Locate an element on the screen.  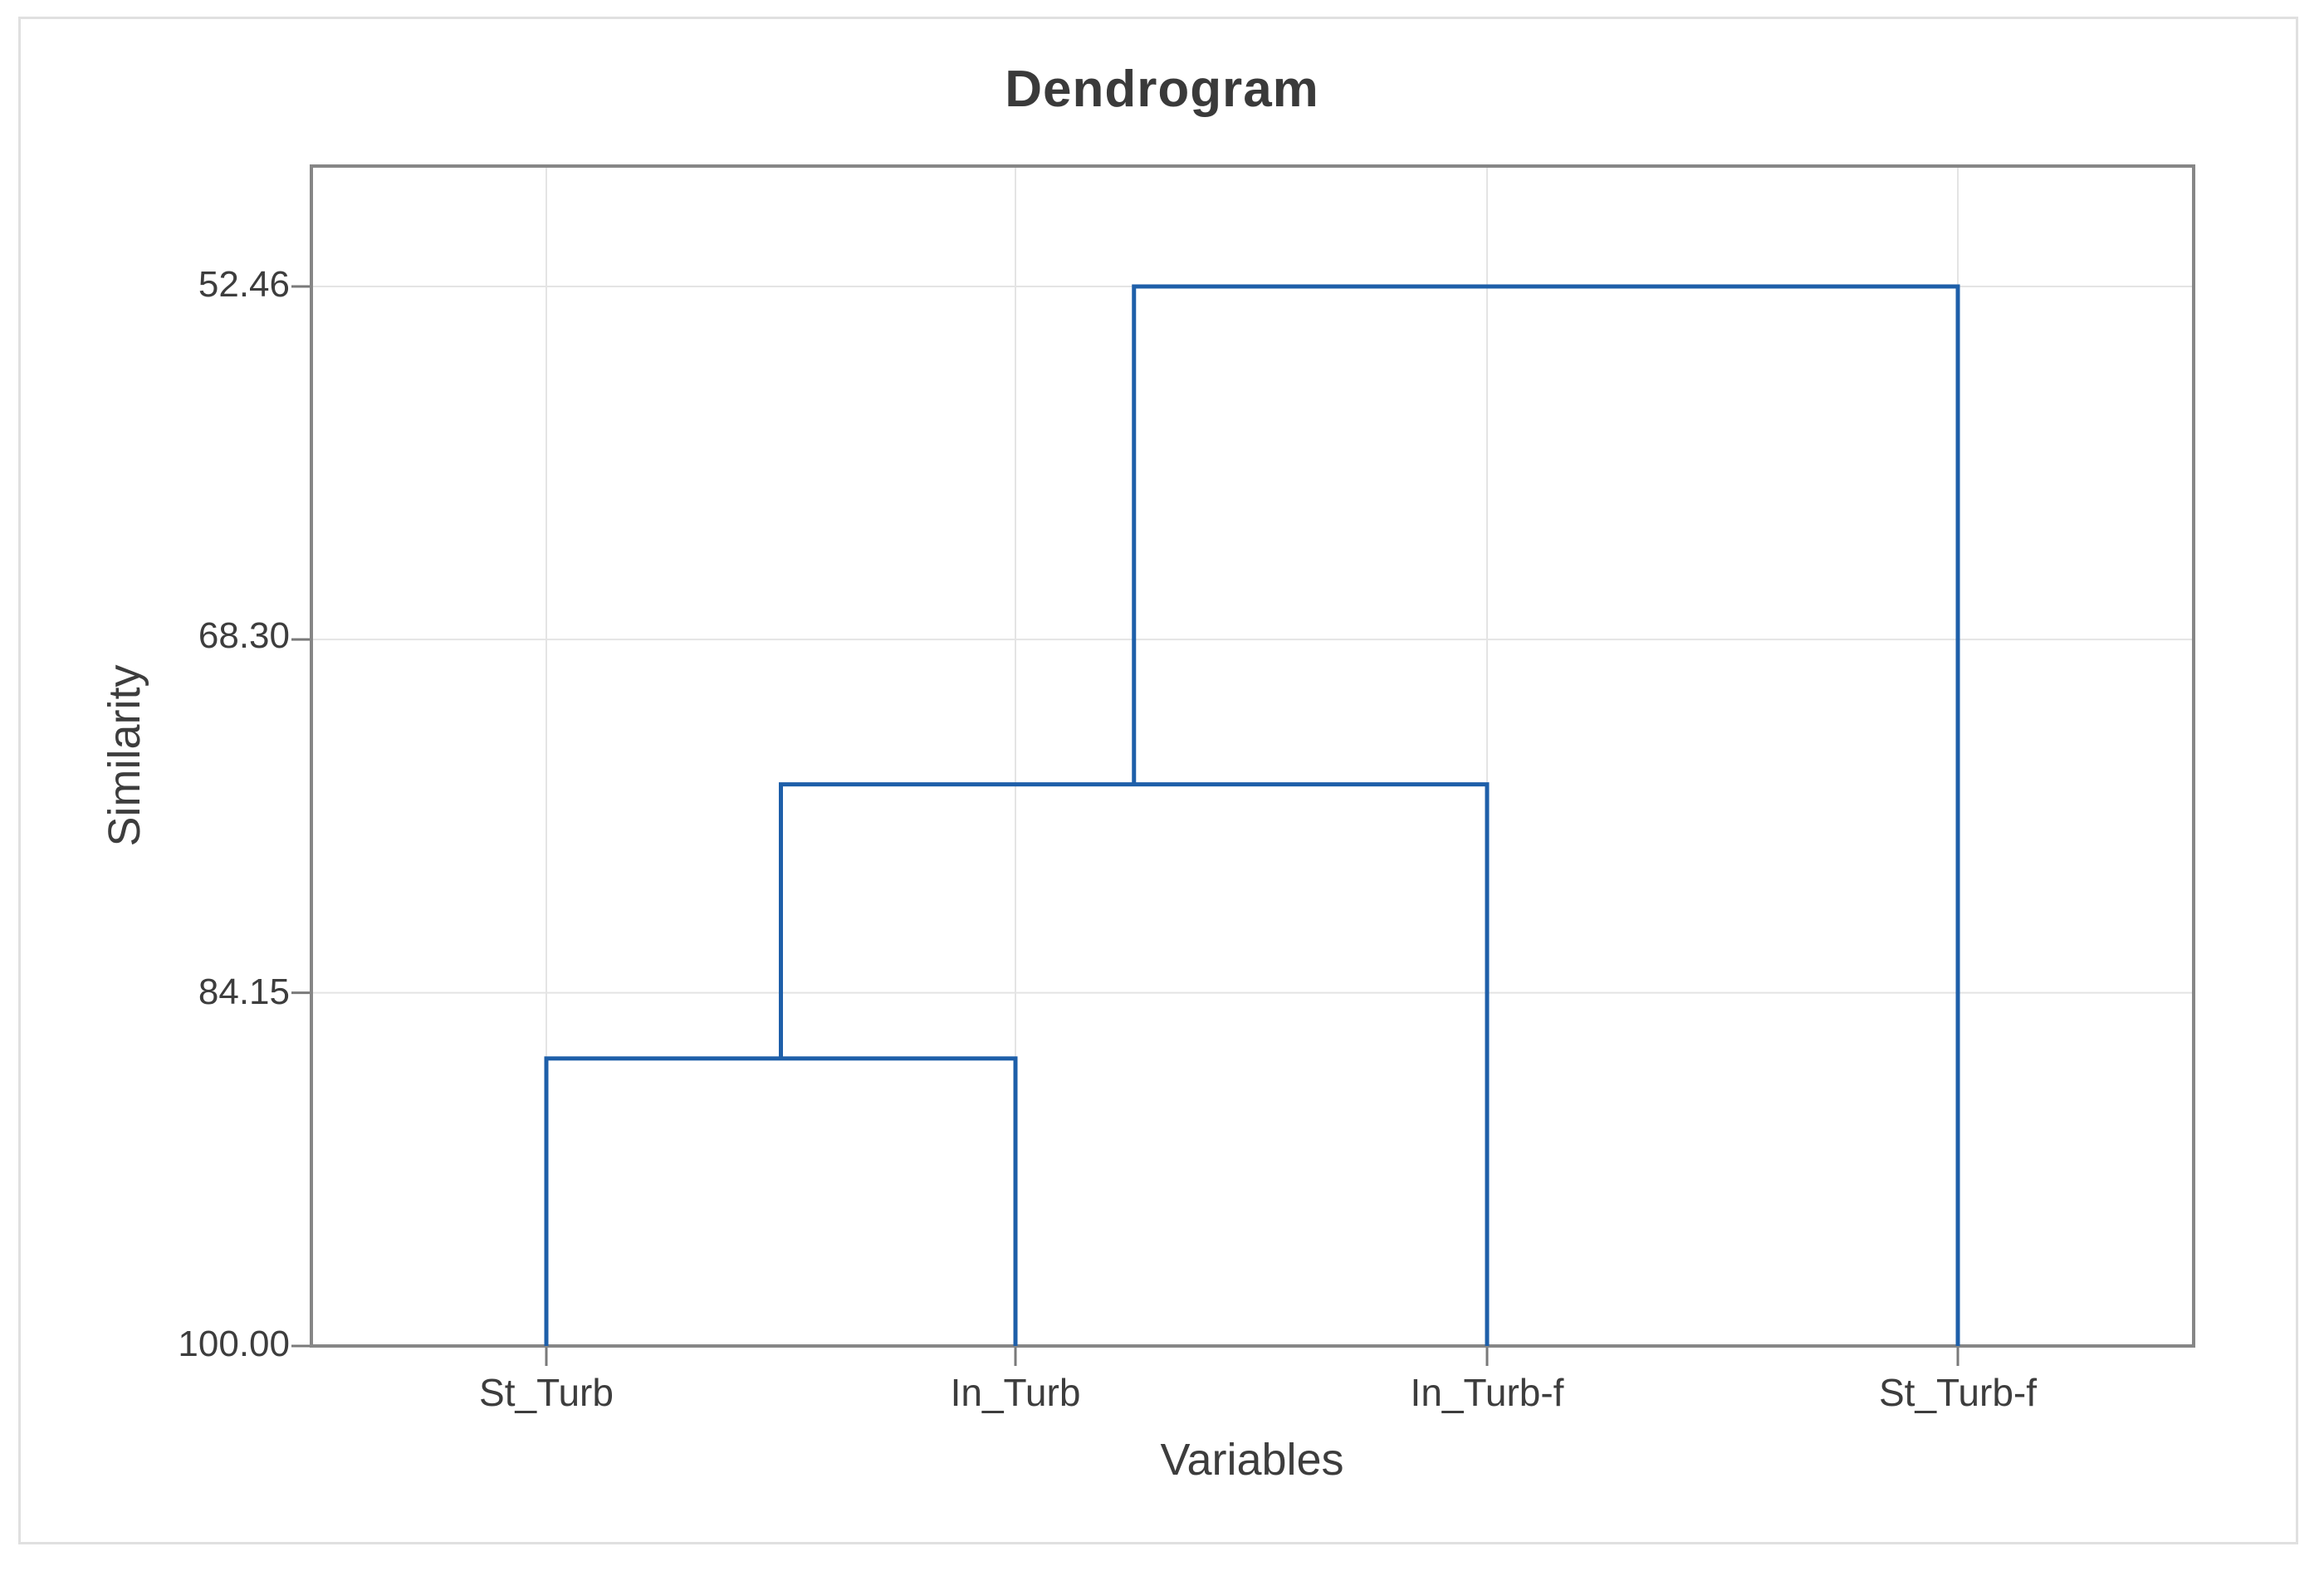
x-category-label-in-turb: In_Turb is located at coordinates (1015, 1392).